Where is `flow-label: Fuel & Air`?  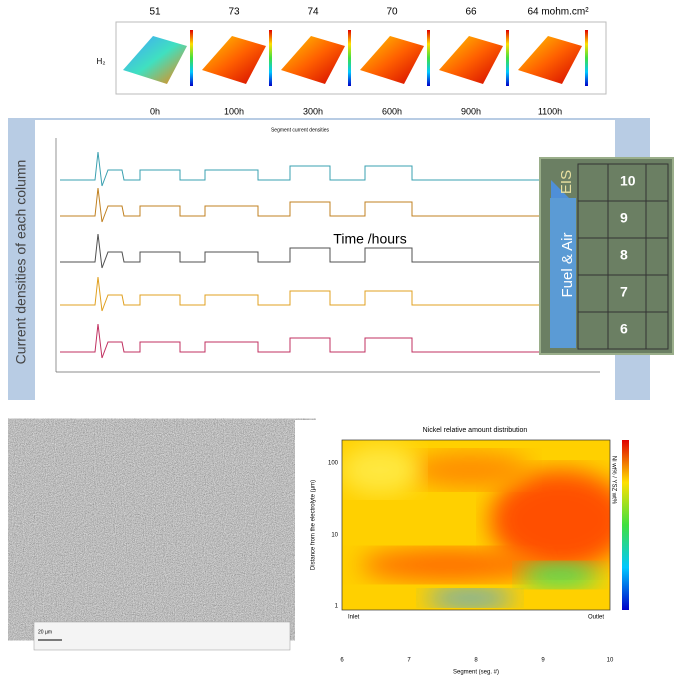
flow-label: Fuel & Air is located at coordinates (567, 264).